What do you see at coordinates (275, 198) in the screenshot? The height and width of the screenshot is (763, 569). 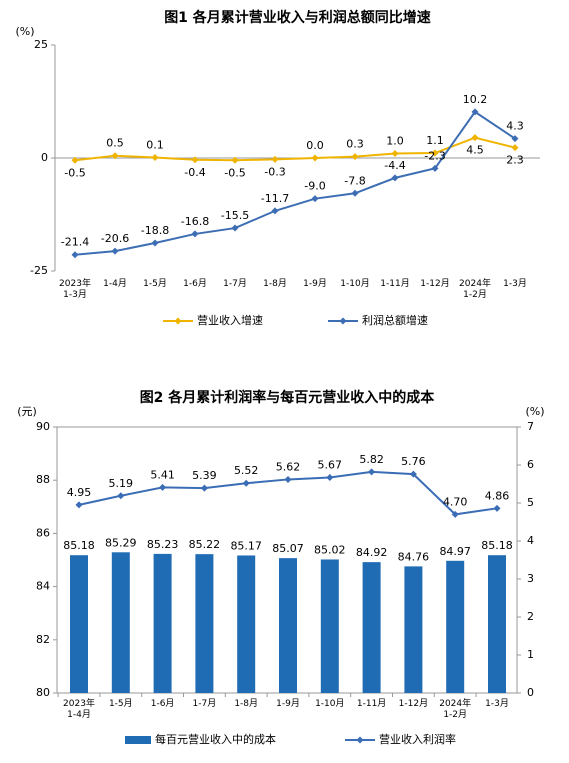 I see `point-value-label: -11.7` at bounding box center [275, 198].